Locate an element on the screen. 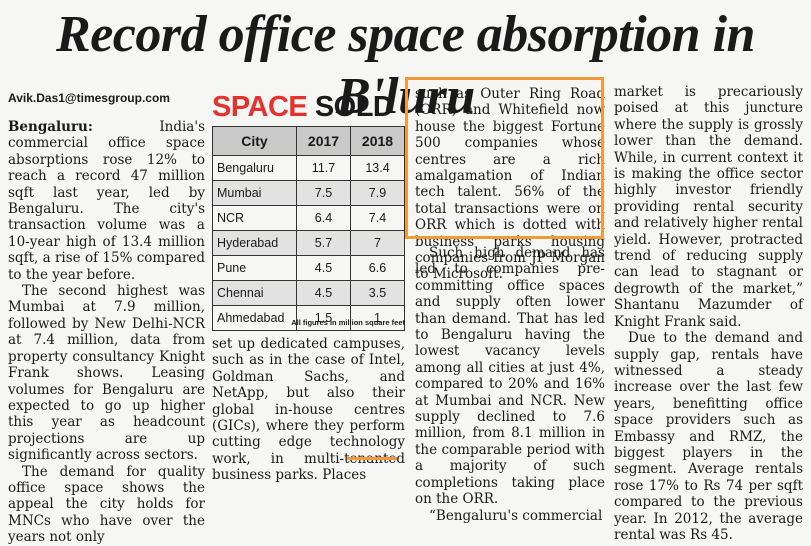 This screenshot has width=811, height=546. table-row: Mumbai 7.5 7.9 is located at coordinates (308, 193).